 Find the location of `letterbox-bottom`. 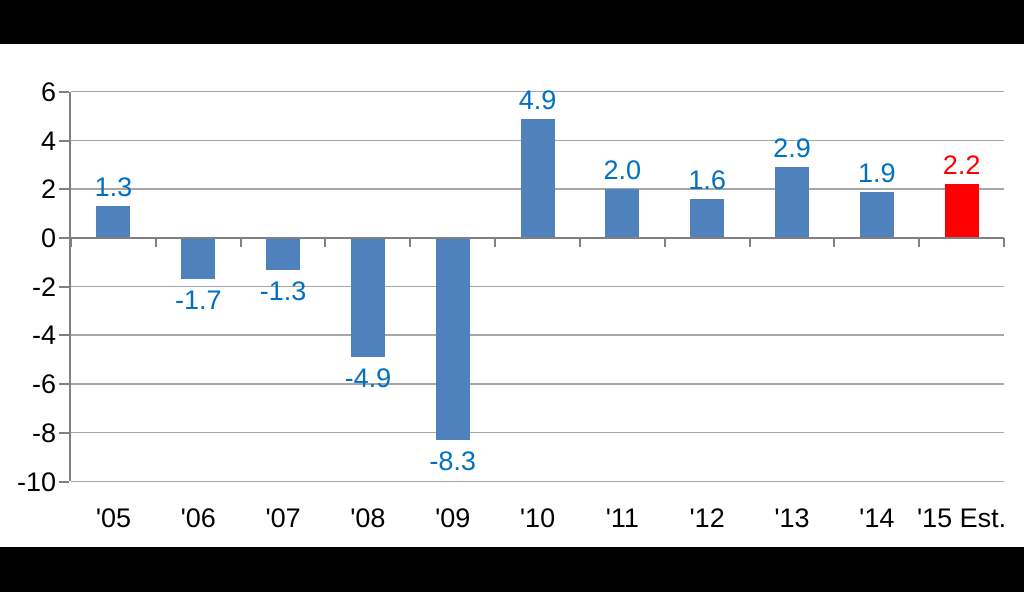

letterbox-bottom is located at coordinates (512, 569).